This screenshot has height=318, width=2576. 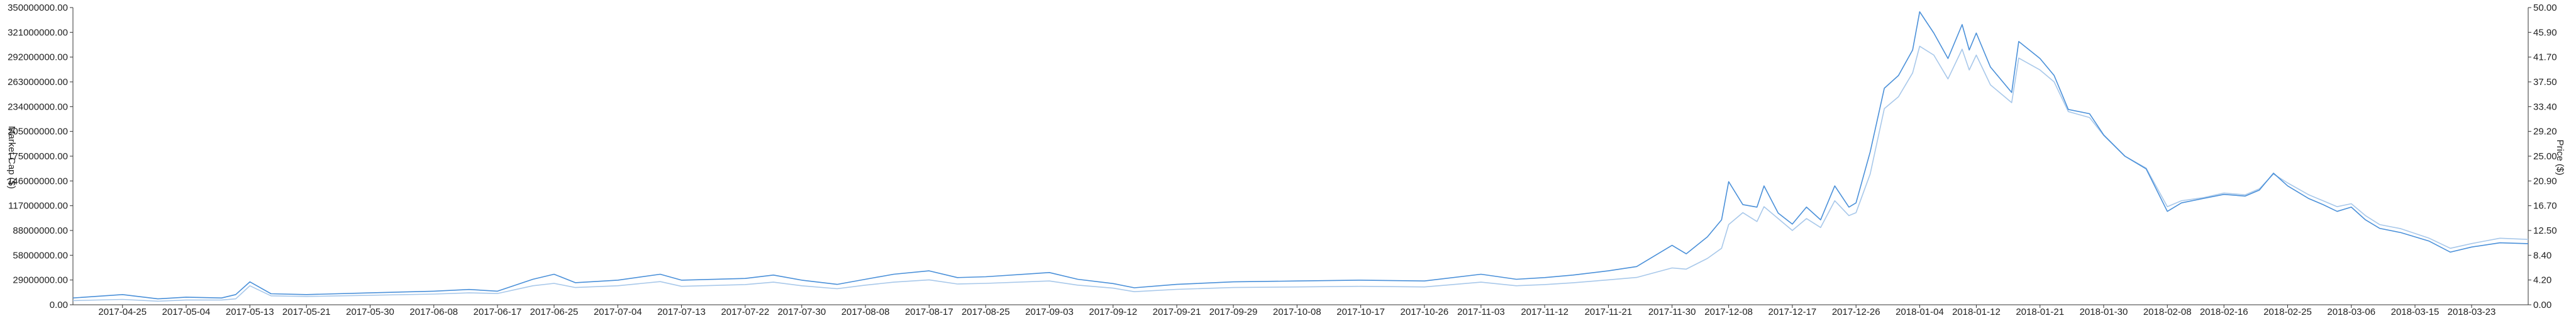 What do you see at coordinates (2545, 132) in the screenshot?
I see `right-tick-label: 29.20` at bounding box center [2545, 132].